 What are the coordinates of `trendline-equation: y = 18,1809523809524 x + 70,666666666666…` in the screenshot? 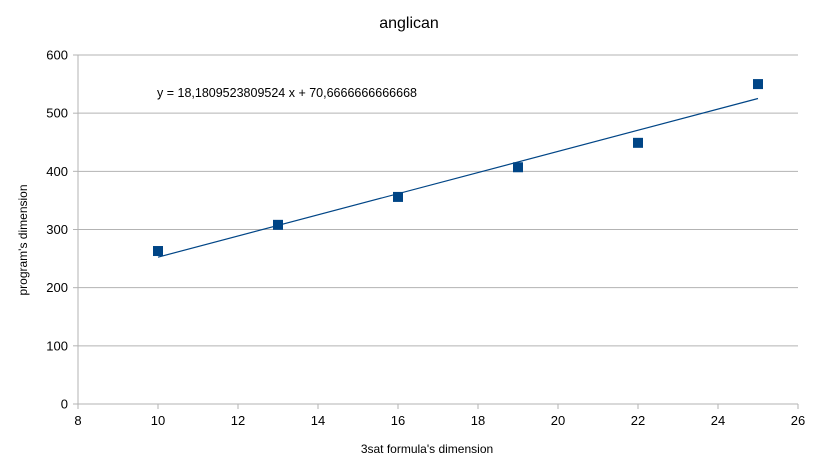 It's located at (287, 93).